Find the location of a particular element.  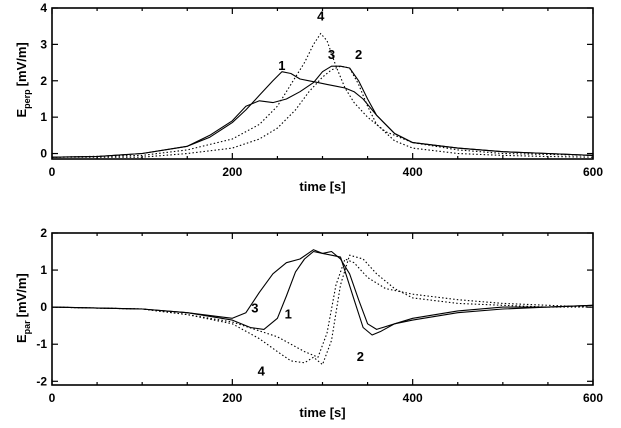

y-axis-title: Eperp [mV/m] is located at coordinates (23, 79).